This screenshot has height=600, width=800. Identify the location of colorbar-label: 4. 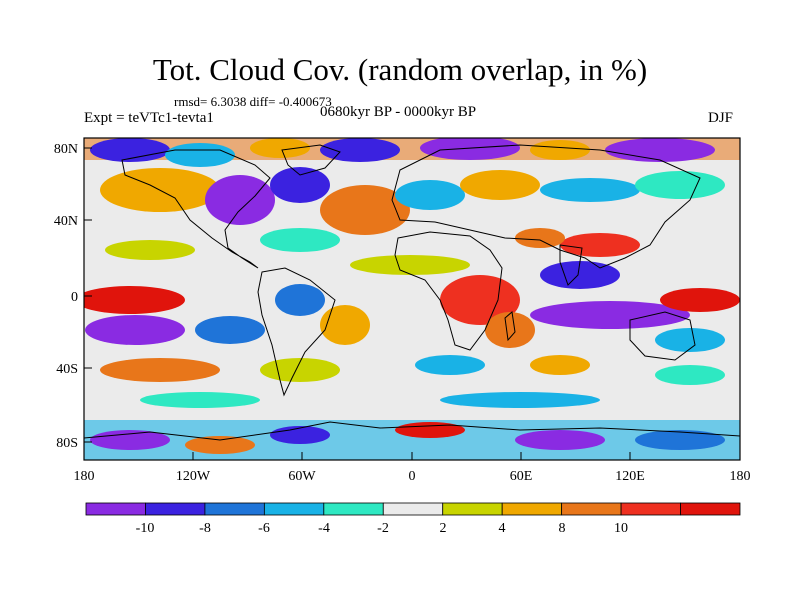
(502, 528).